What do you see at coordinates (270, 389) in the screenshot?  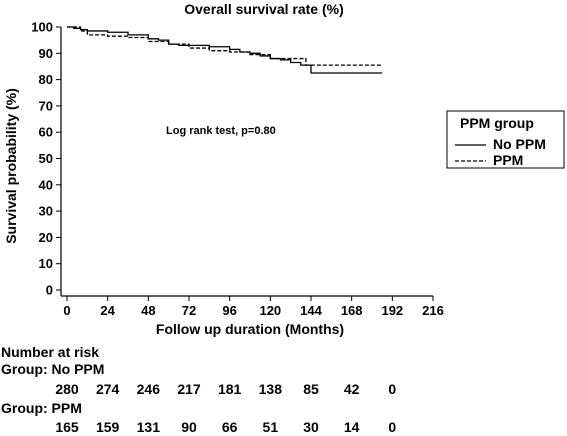 I see `risk-count: 138` at bounding box center [270, 389].